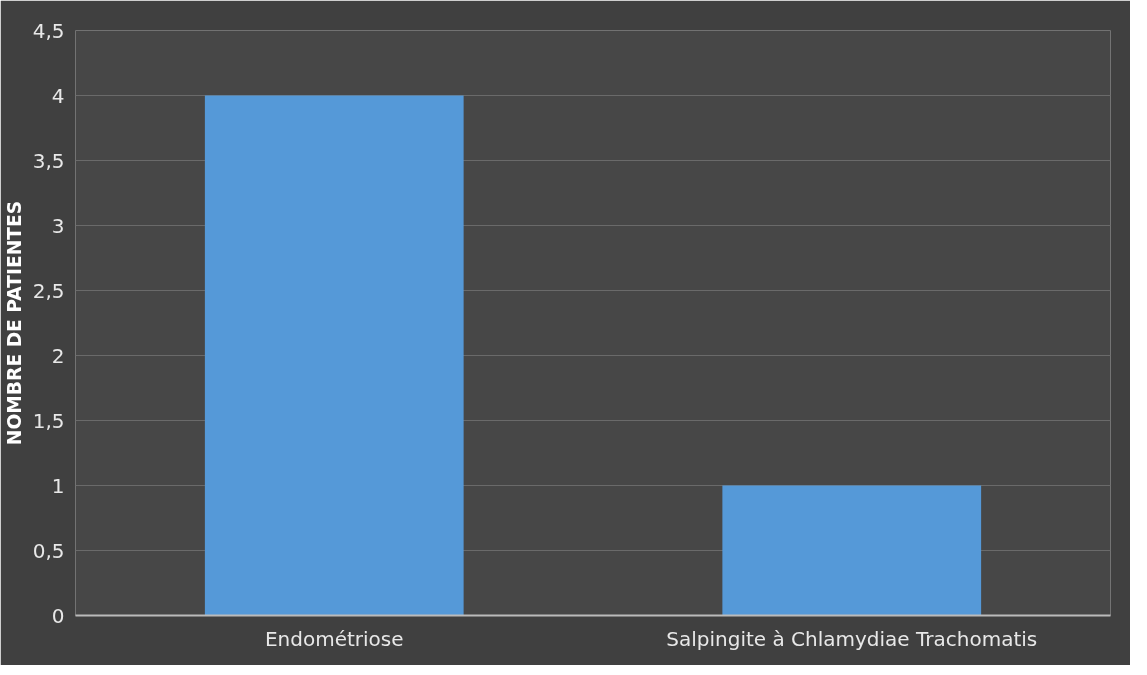 The image size is (1147, 675). Describe the element at coordinates (48, 420) in the screenshot. I see `y-tick-label: 1,5` at that location.